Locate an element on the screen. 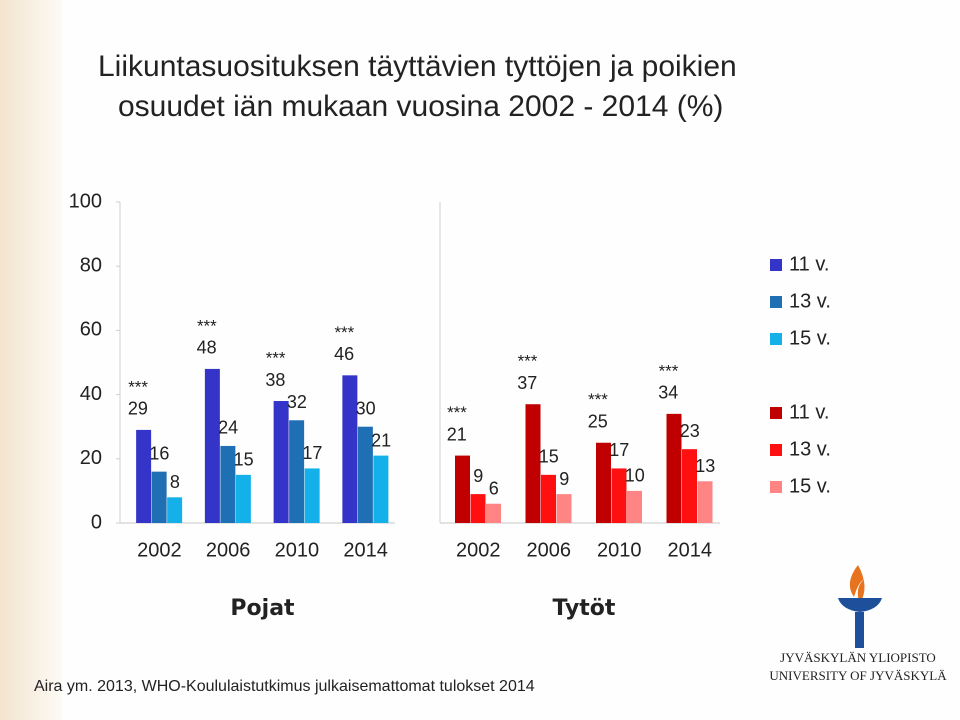 Image resolution: width=960 pixels, height=720 pixels. value-label: 16 is located at coordinates (159, 453).